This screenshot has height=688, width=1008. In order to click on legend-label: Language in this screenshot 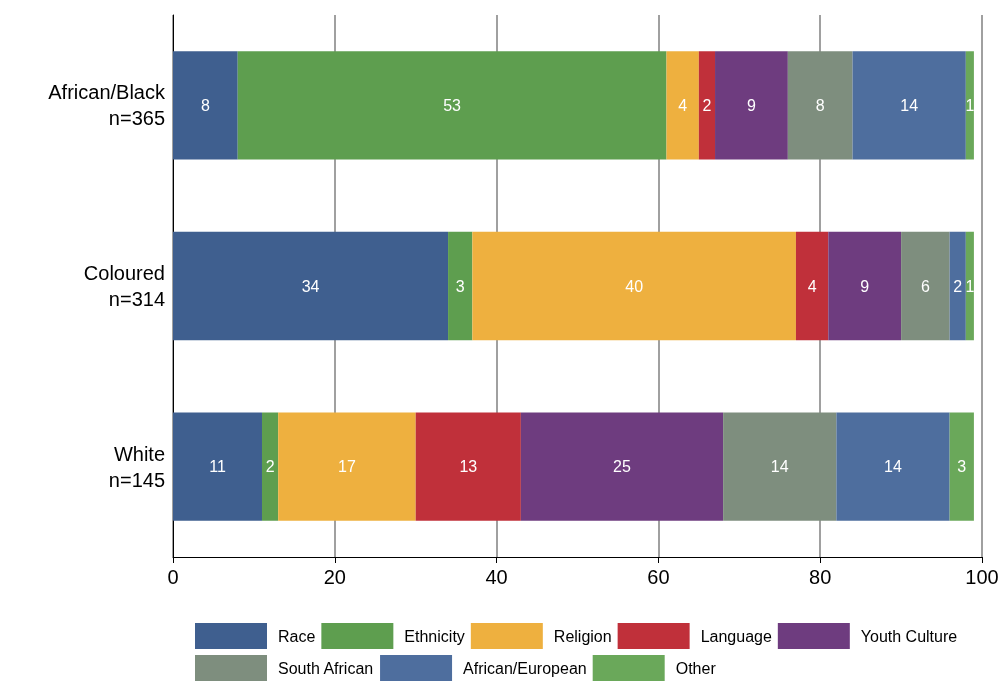, I will do `click(736, 636)`.